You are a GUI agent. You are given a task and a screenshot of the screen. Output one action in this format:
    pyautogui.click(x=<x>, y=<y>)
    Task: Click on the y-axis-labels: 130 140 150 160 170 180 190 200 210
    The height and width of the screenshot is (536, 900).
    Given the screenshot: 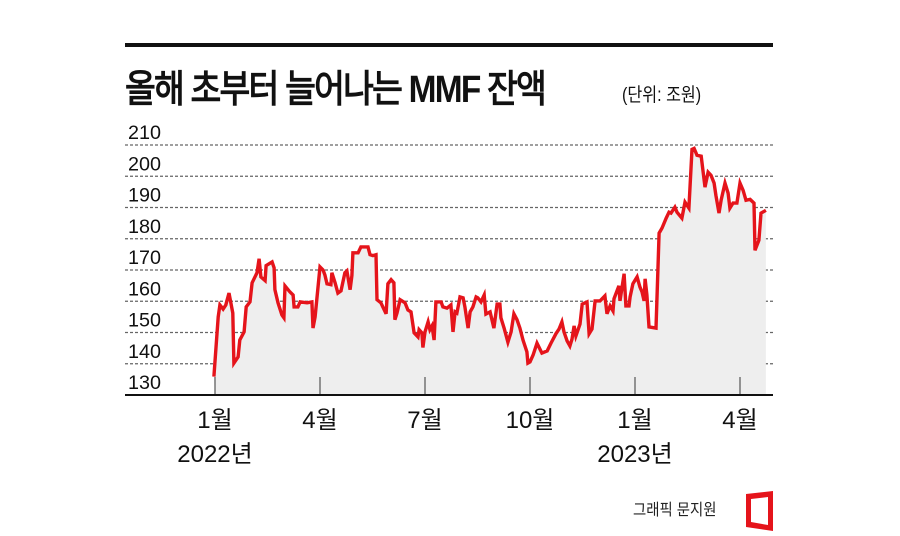 What is the action you would take?
    pyautogui.click(x=144, y=258)
    